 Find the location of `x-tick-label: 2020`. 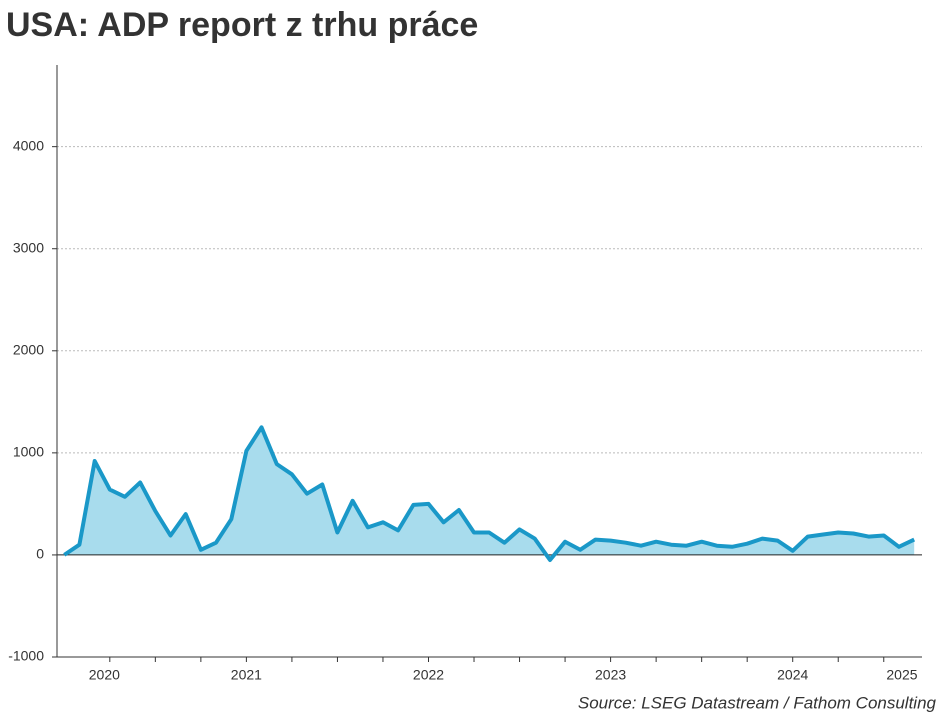

x-tick-label: 2020 is located at coordinates (104, 675).